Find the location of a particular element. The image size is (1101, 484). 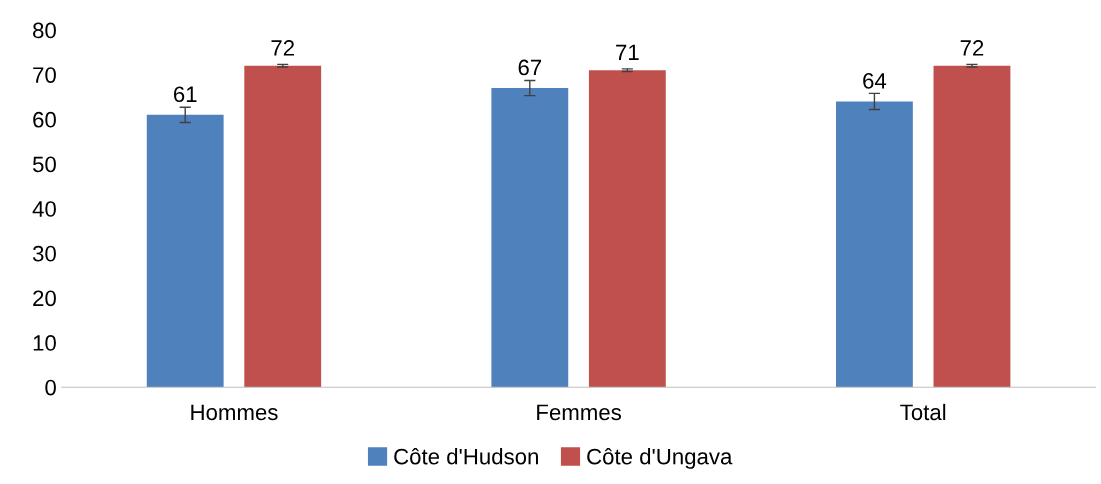

y-tick-label: 40 is located at coordinates (44, 209).